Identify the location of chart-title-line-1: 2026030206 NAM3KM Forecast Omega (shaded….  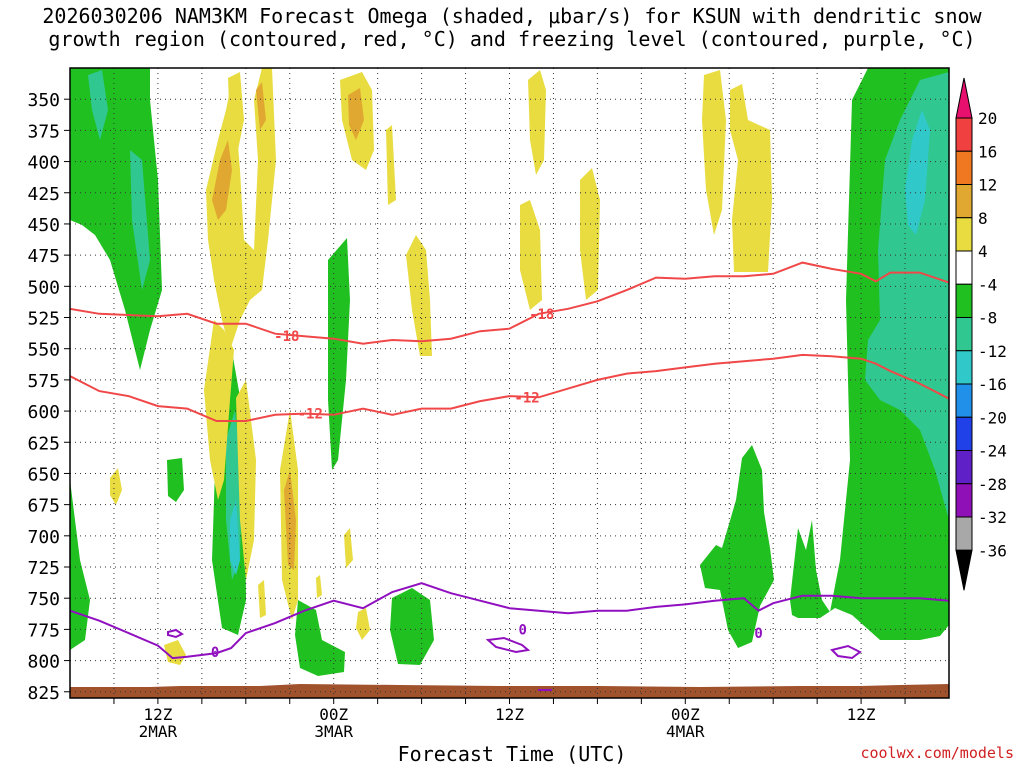
(512, 16).